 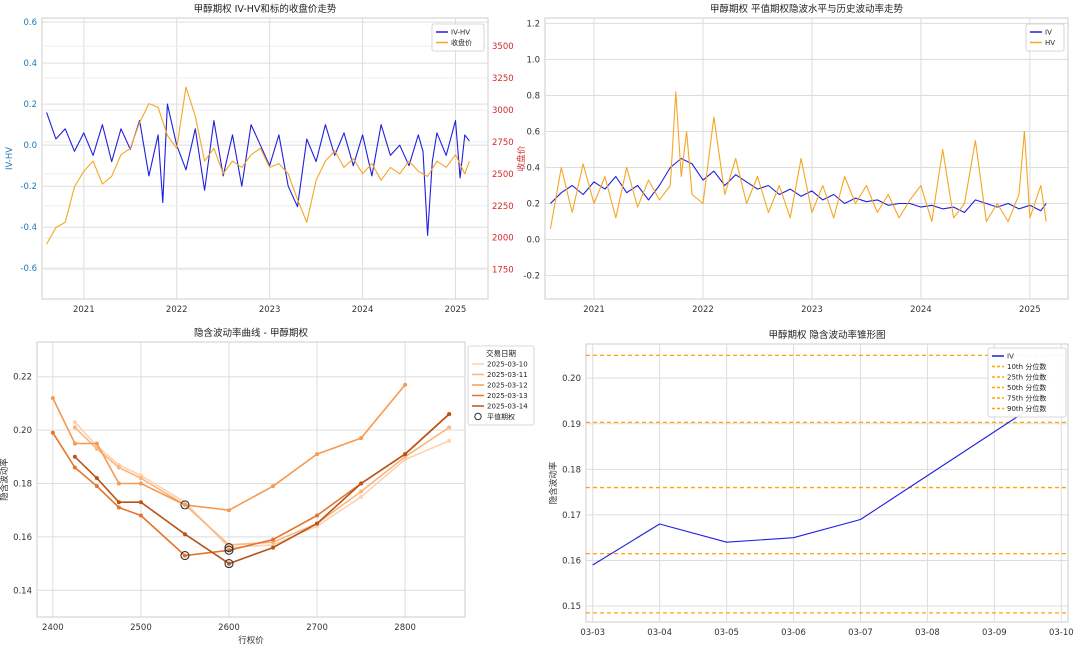 What do you see at coordinates (460, 33) in the screenshot?
I see `legend-label: IV-HV` at bounding box center [460, 33].